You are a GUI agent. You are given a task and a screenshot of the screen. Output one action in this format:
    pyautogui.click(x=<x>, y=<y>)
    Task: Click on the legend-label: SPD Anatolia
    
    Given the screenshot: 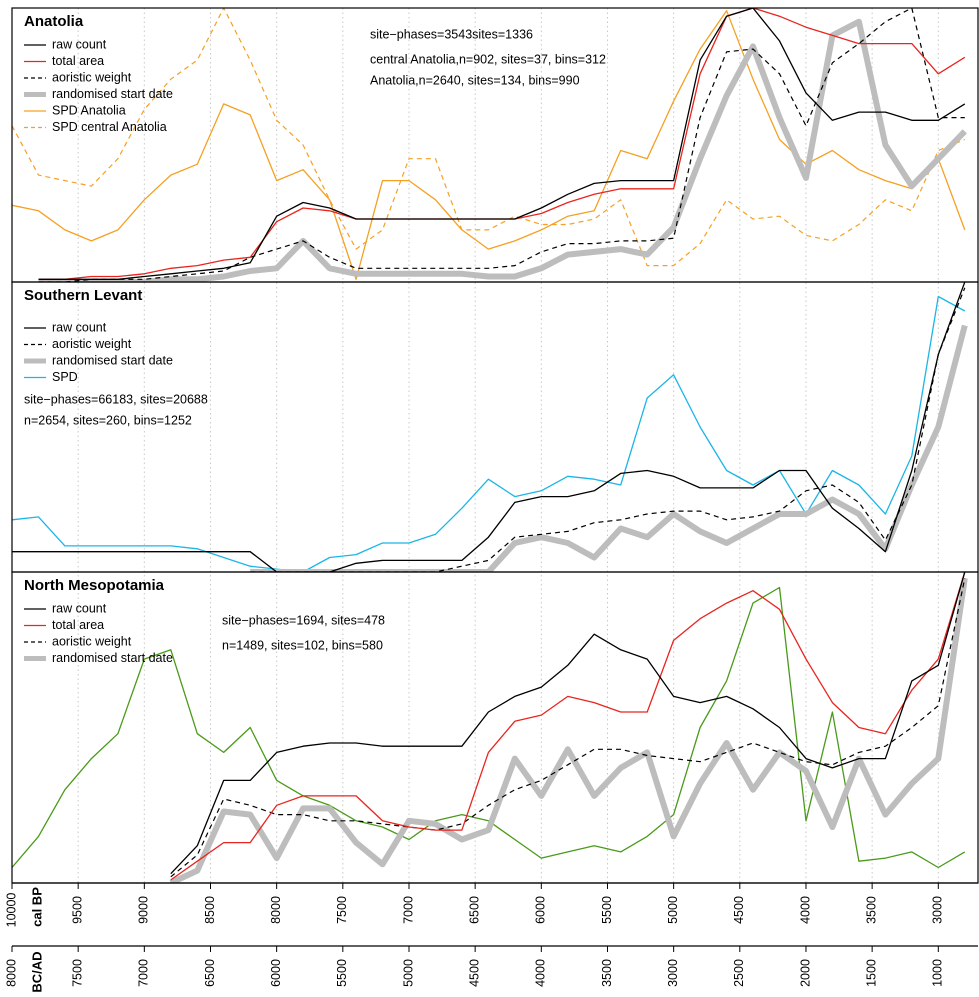 What is the action you would take?
    pyautogui.click(x=89, y=110)
    